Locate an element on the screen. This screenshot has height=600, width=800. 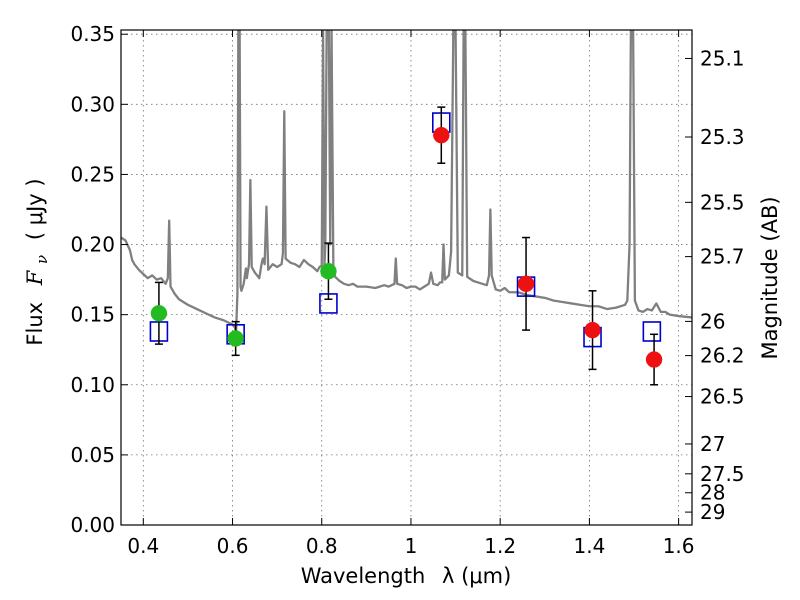
y-axis-title-text: Flux is located at coordinates (35, 324).